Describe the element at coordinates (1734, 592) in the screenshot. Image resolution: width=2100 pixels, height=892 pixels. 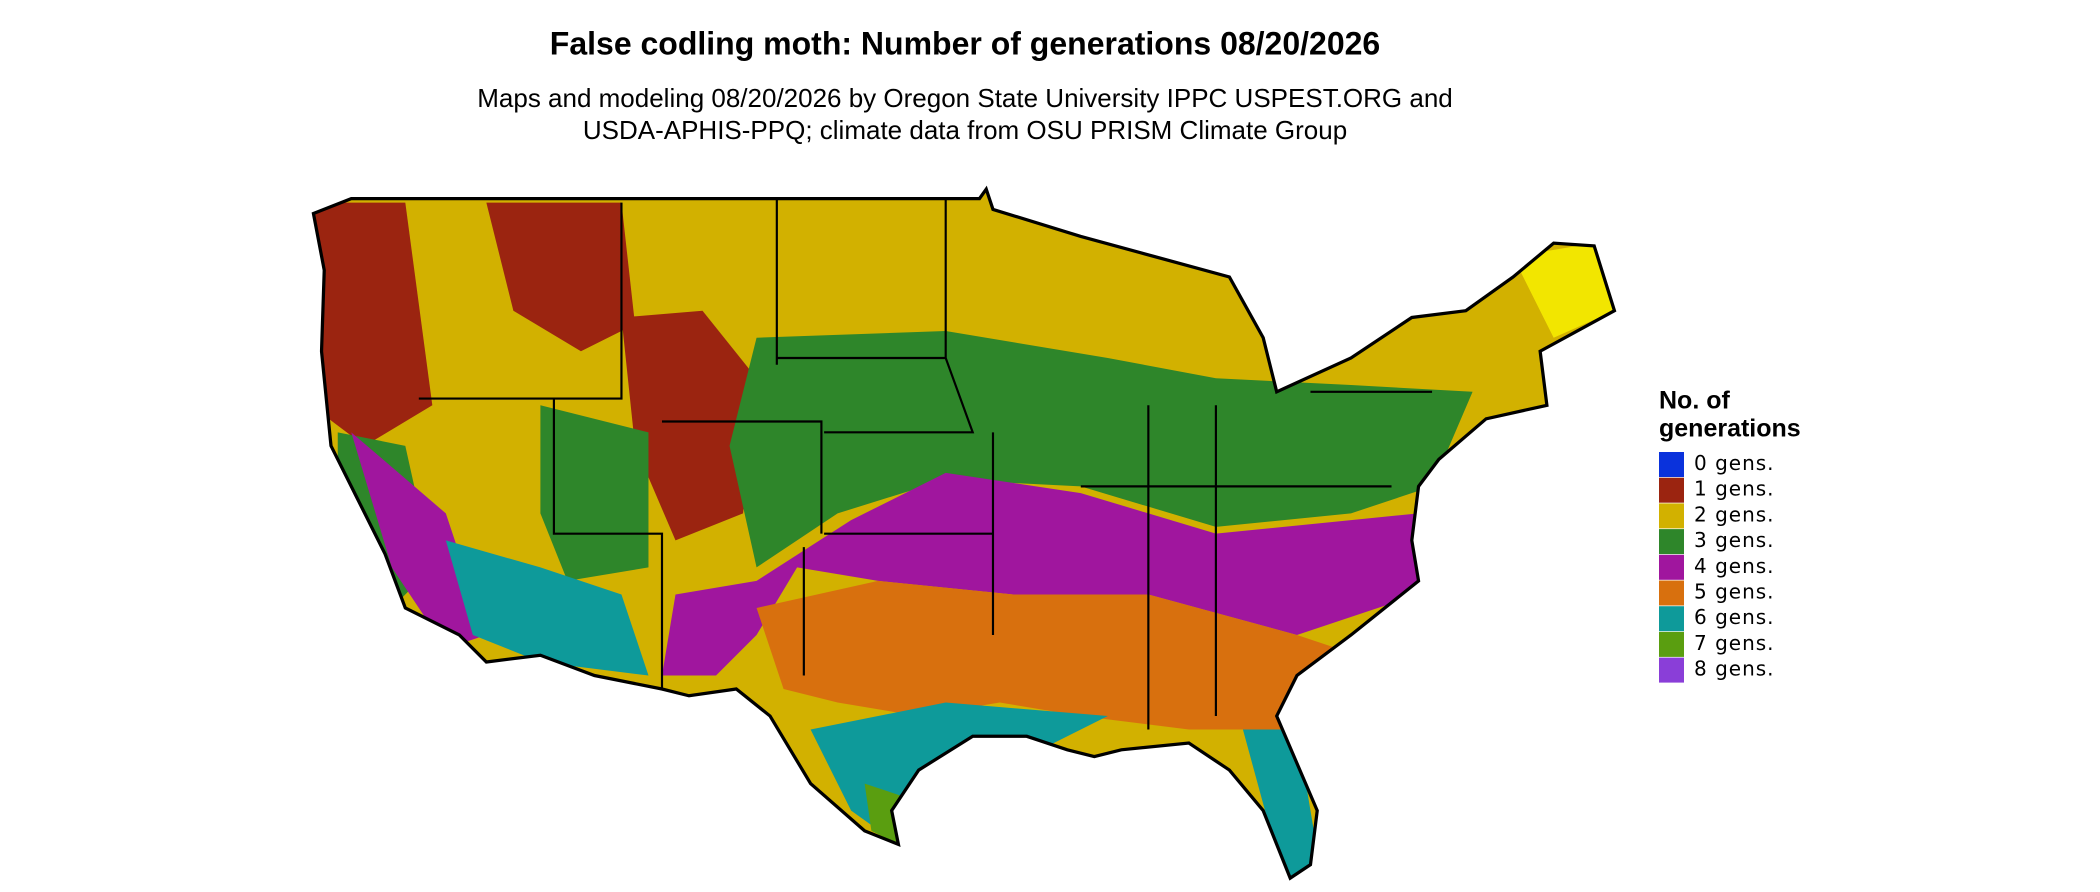
I see `legend-label: 5 gens.` at that location.